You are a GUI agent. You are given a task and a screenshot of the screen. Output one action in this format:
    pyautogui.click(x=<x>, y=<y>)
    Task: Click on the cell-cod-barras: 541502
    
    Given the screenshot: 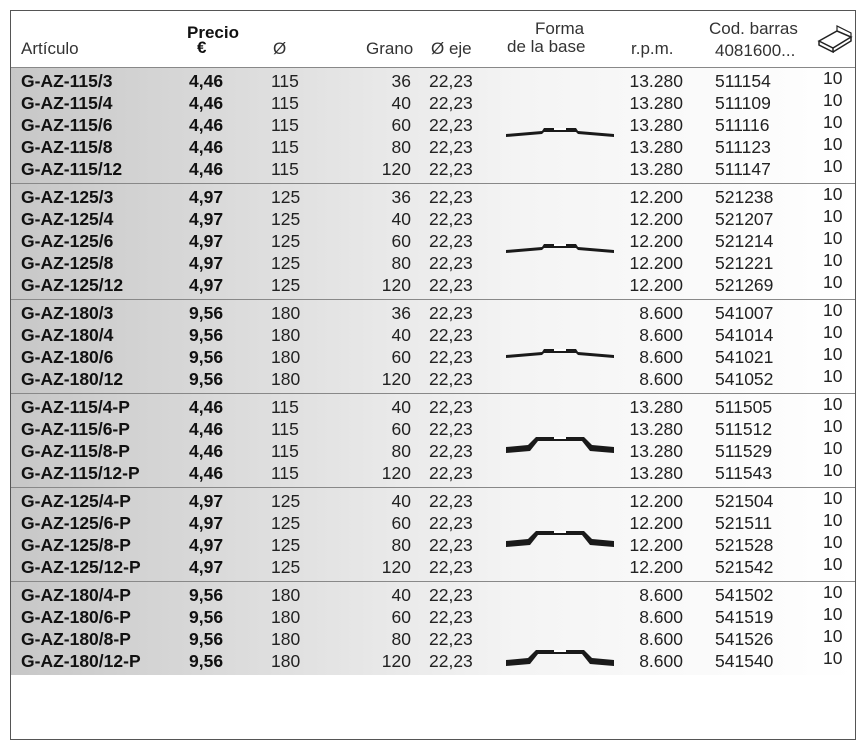 What is the action you would take?
    pyautogui.click(x=744, y=595)
    